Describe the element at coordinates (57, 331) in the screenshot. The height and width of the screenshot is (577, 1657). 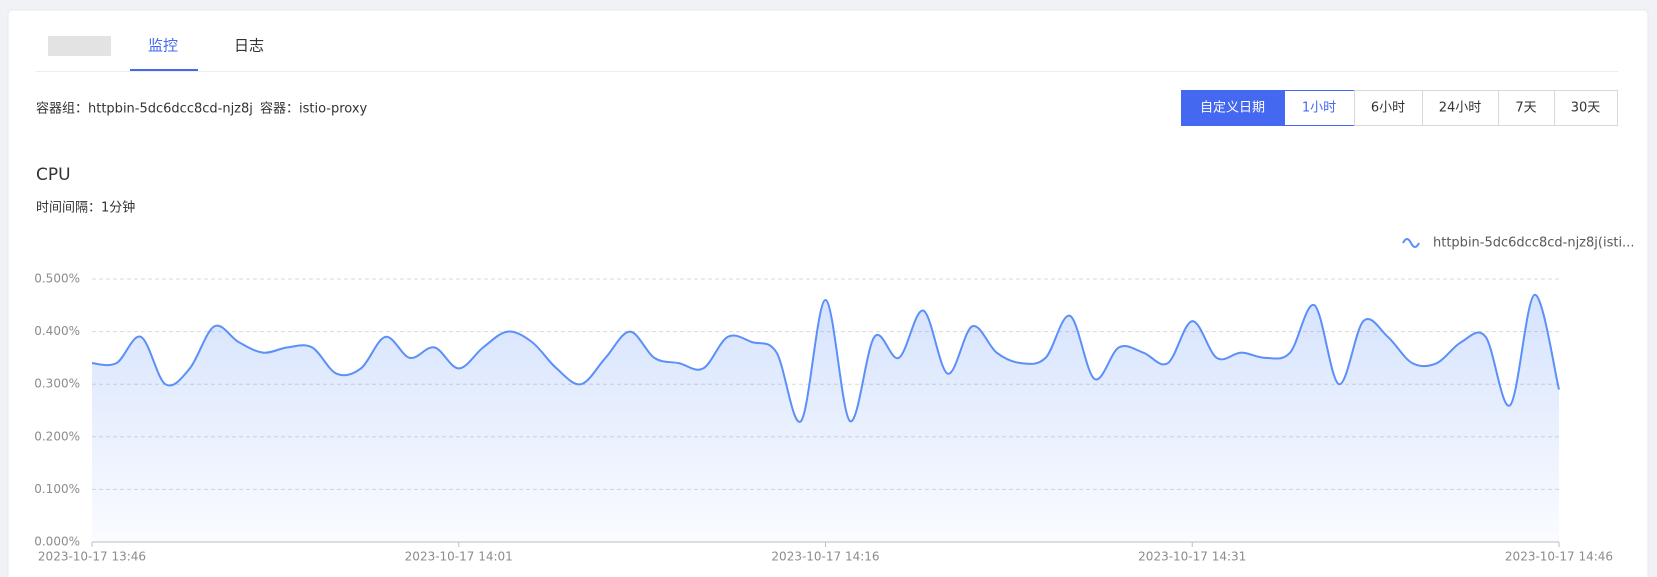
I see `y-tick-label: 0.400%` at that location.